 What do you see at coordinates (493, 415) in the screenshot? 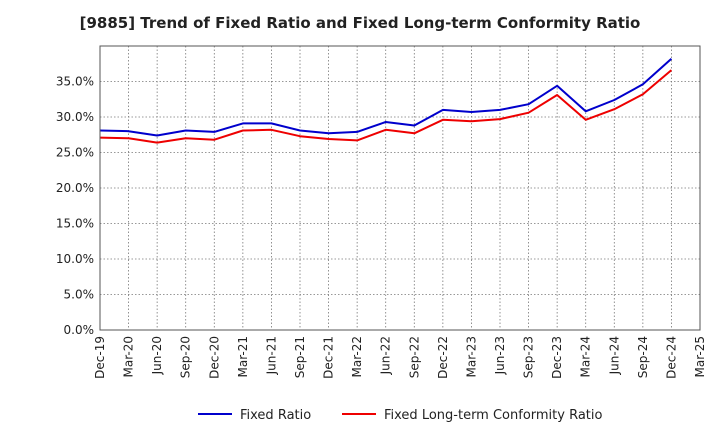
I see `legend-label: Fixed Long-term Conformity Ratio` at bounding box center [493, 415].